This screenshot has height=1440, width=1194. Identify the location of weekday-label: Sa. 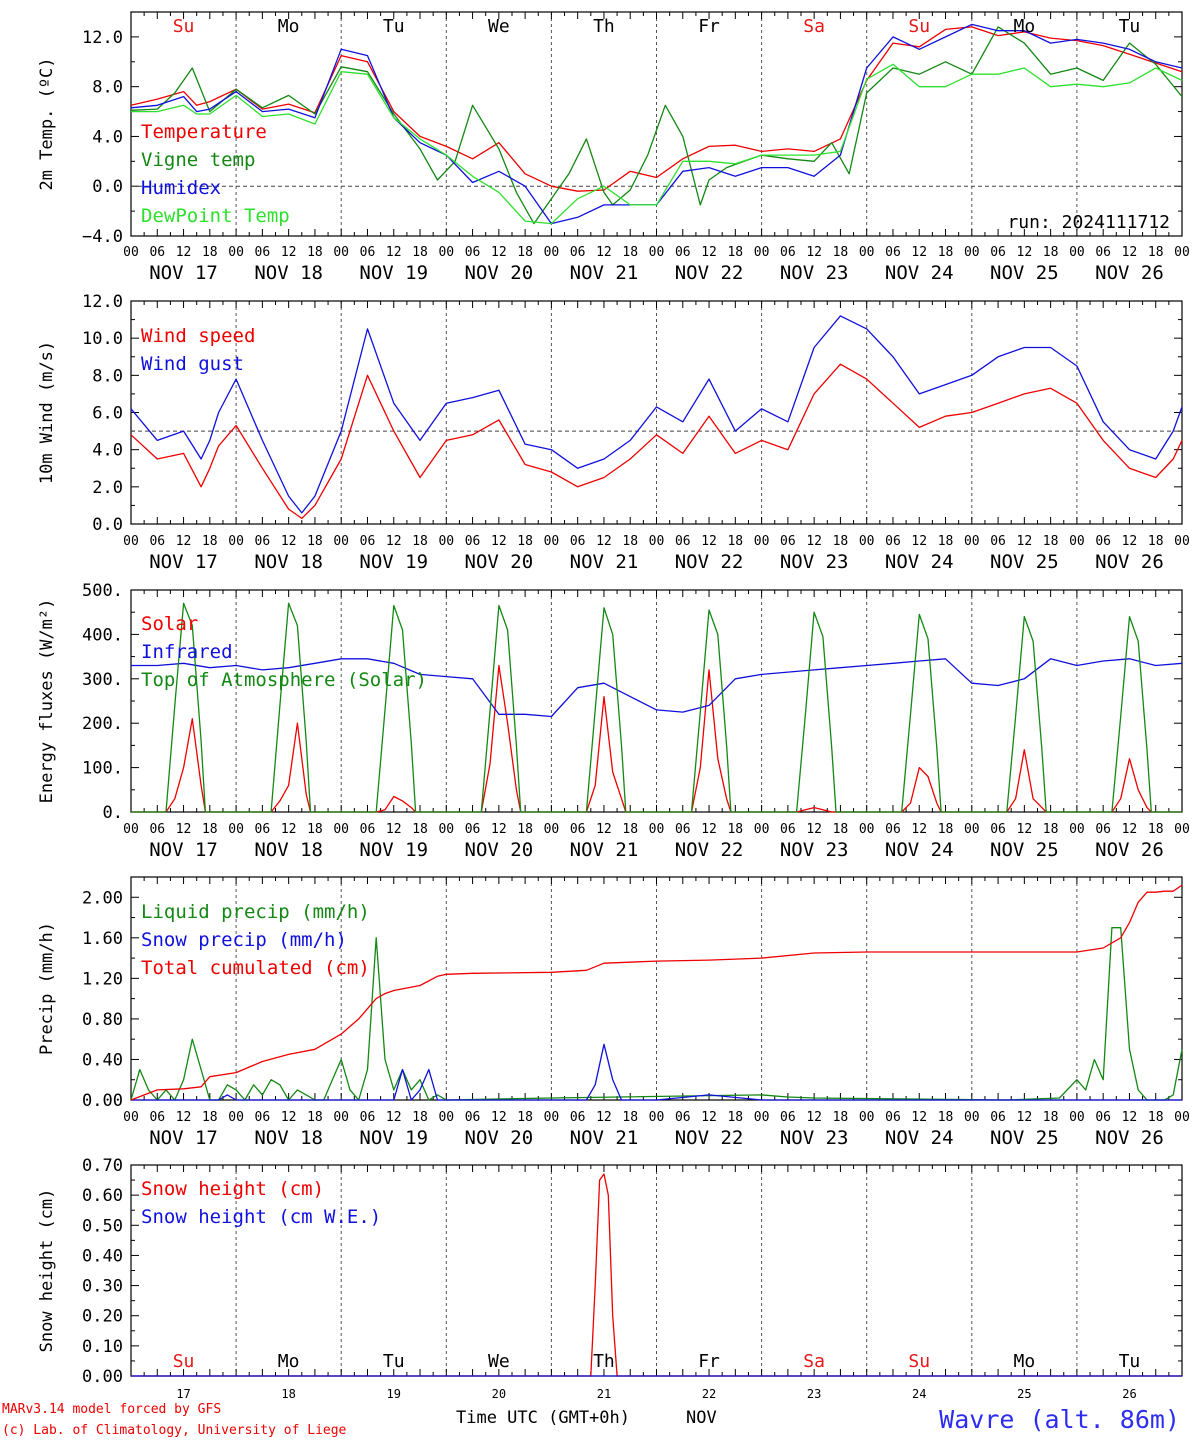
(814, 26).